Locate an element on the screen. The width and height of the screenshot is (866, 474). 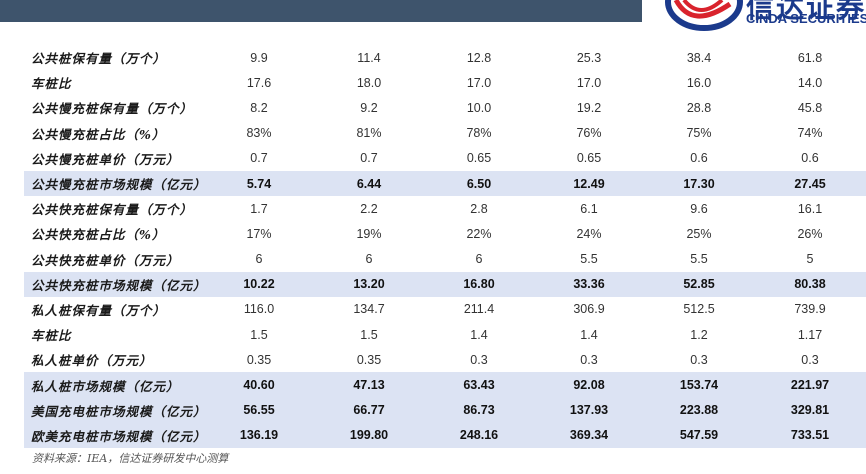
logo-chinese-name: 信达证券 is located at coordinates (806, 12).